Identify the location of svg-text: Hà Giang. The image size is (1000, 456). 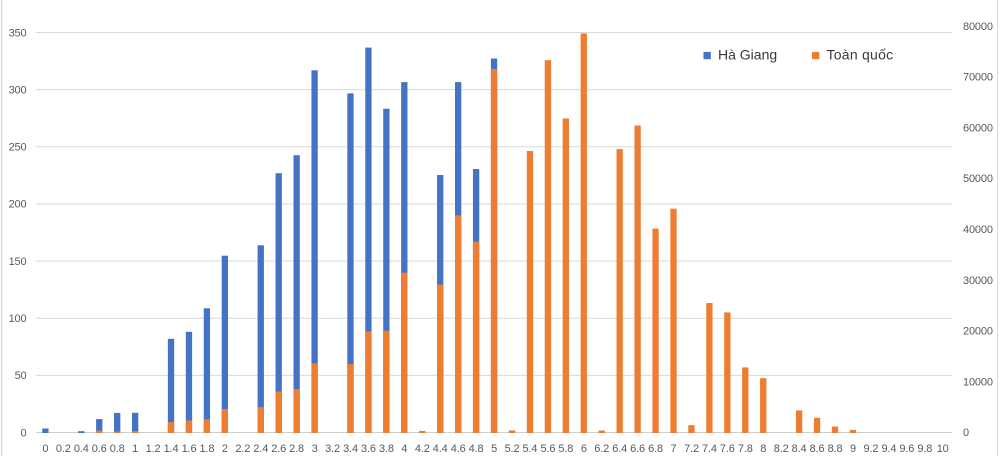
(747, 54).